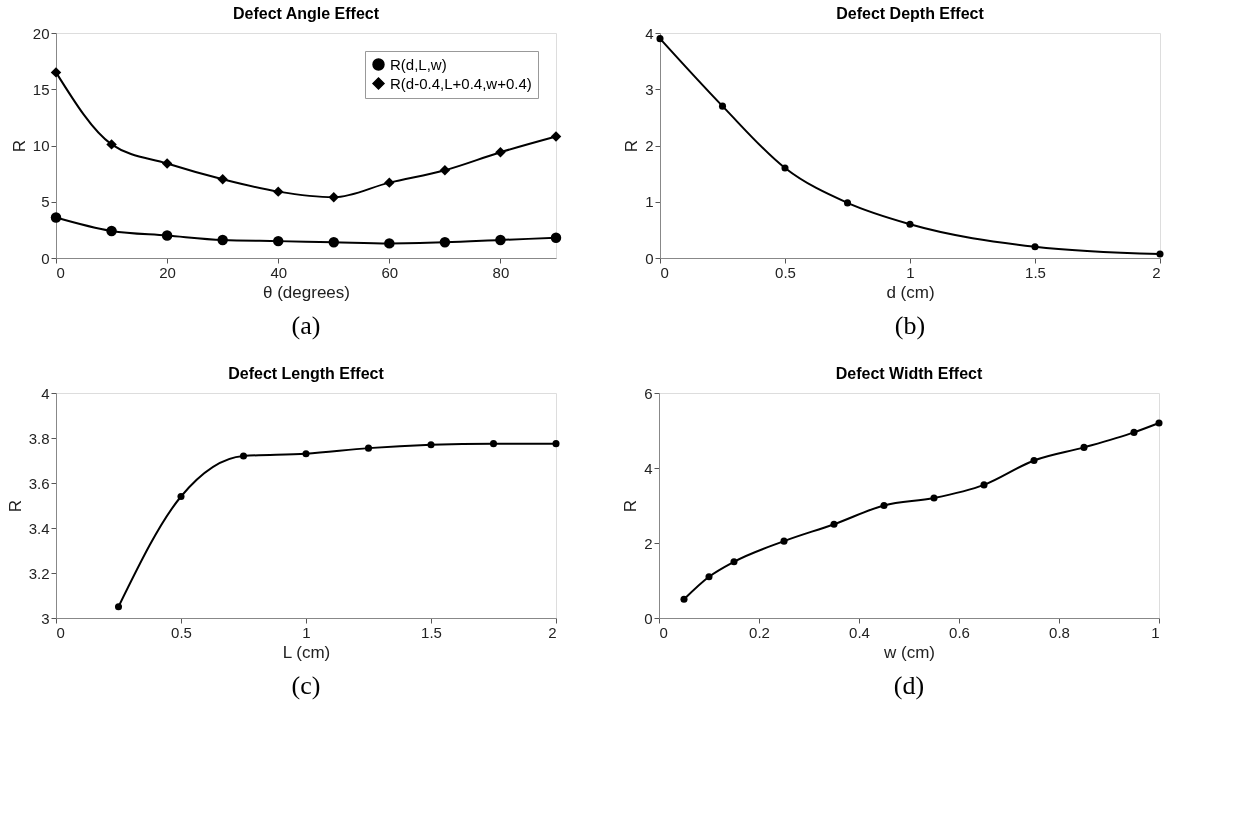  I want to click on chart-title: Defect Angle Effect, so click(306, 13).